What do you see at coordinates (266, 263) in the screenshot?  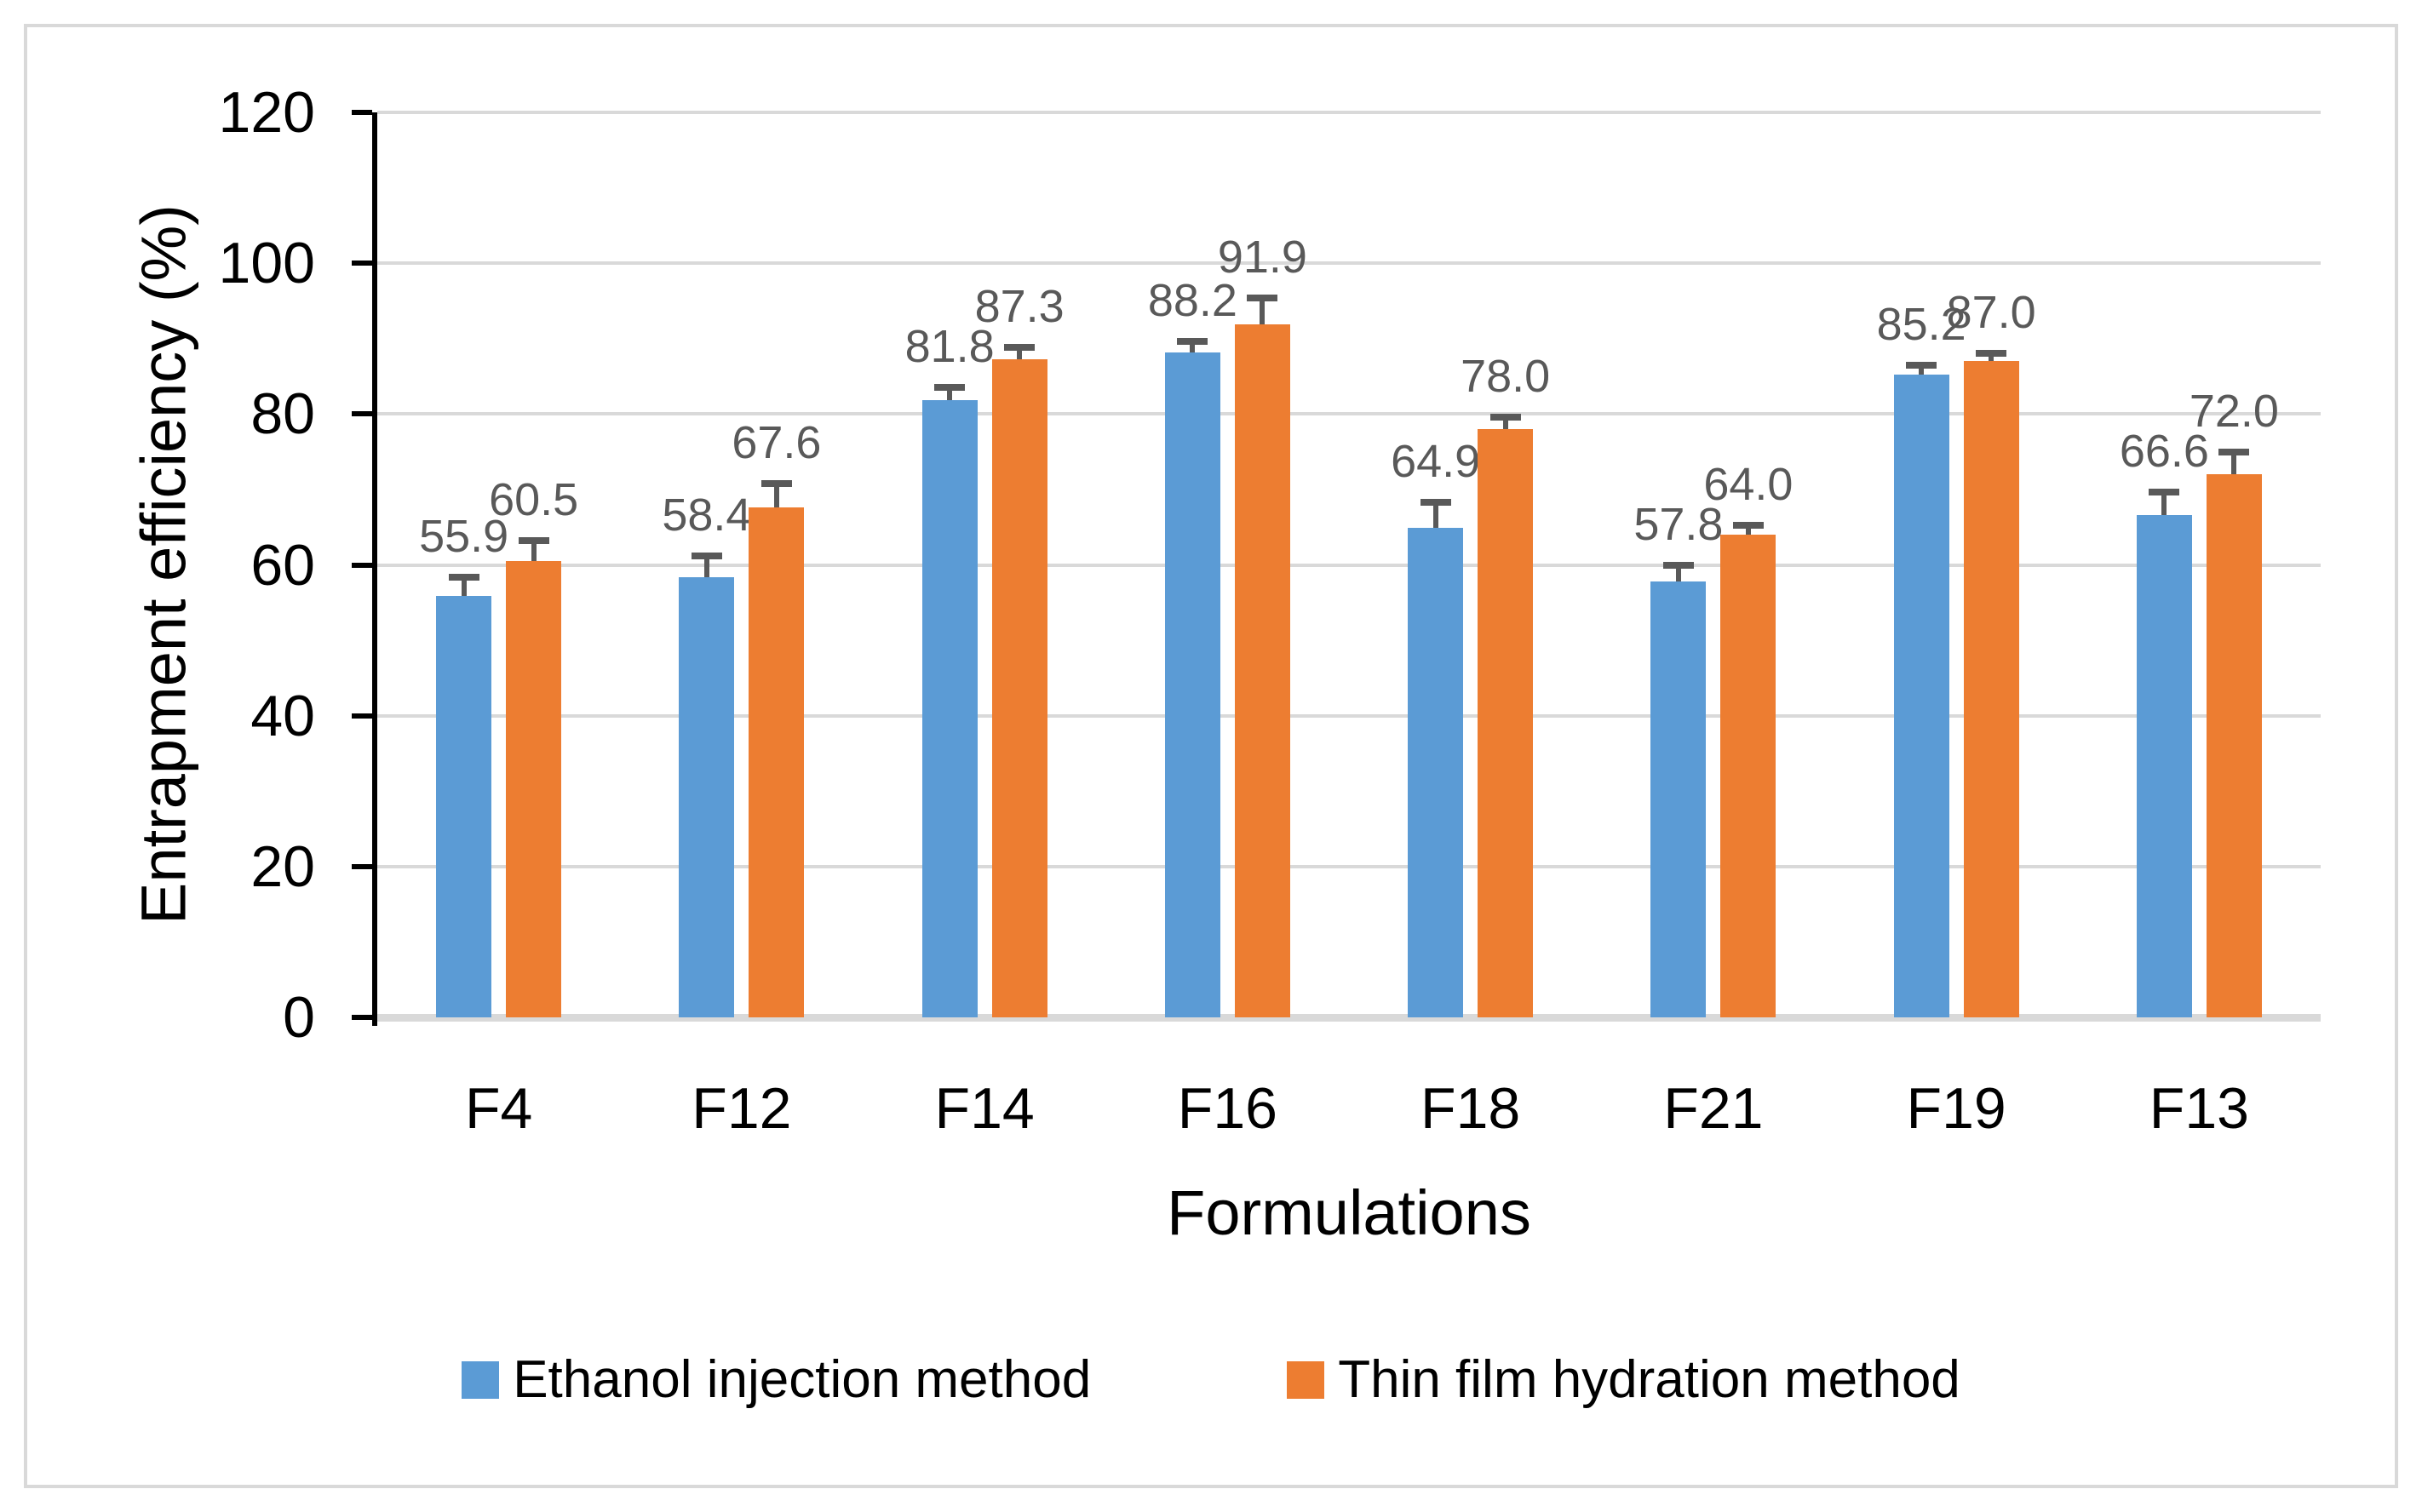 I see `y-tick-label: 100` at bounding box center [266, 263].